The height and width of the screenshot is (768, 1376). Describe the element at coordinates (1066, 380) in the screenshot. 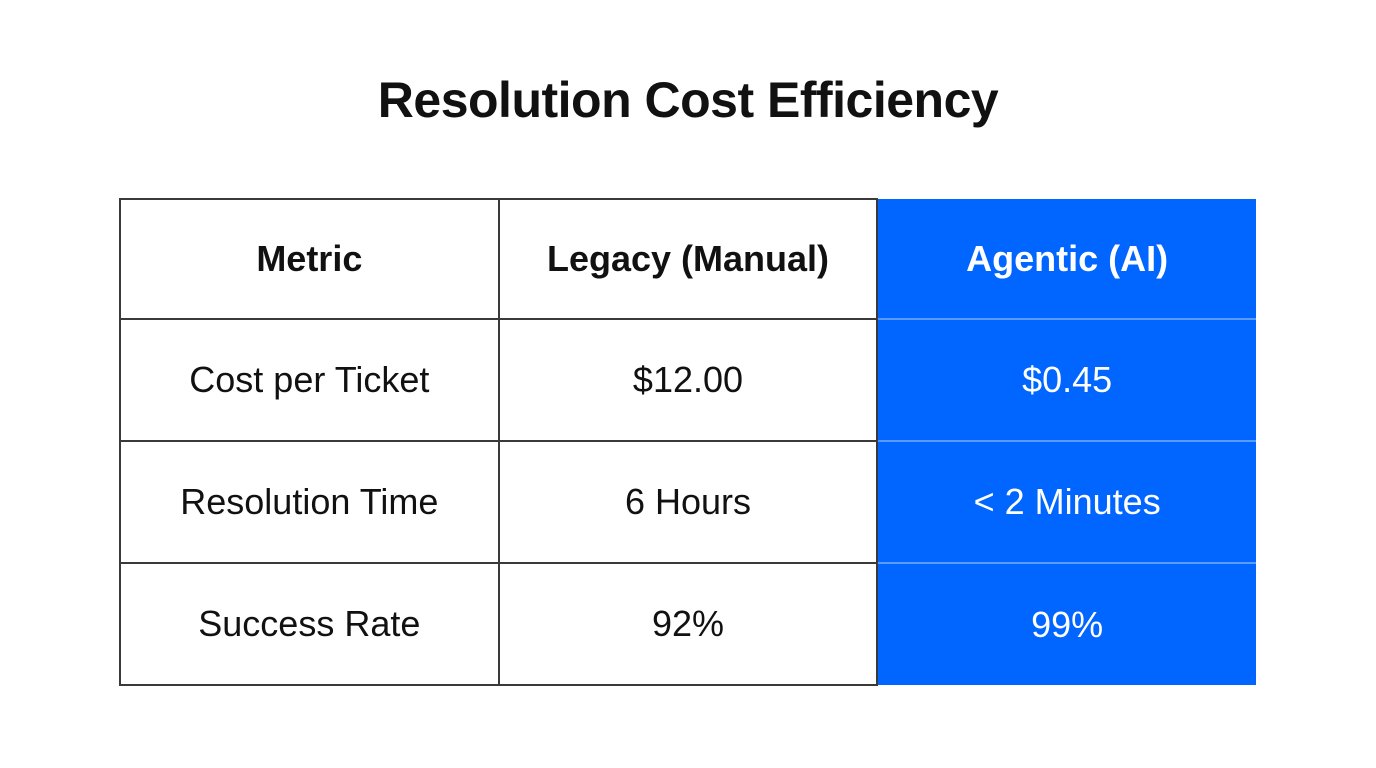

I see `cell-agentic: $0.45` at that location.